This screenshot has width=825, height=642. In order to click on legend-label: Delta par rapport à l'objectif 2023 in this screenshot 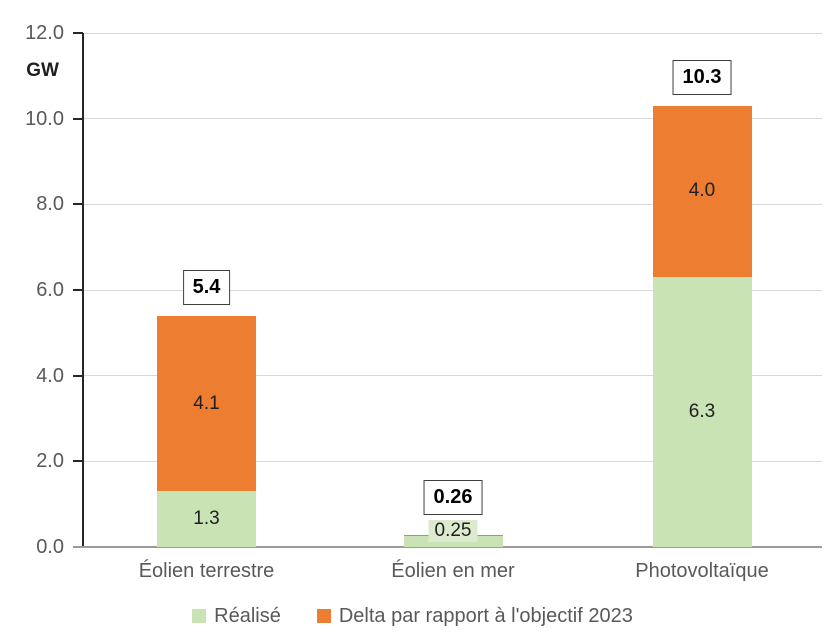, I will do `click(485, 615)`.